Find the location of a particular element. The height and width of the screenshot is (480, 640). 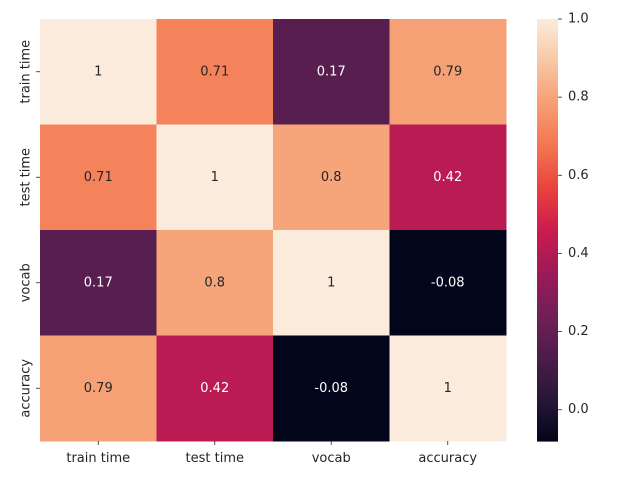

heatmap-cell-r3-c3 is located at coordinates (448, 388).